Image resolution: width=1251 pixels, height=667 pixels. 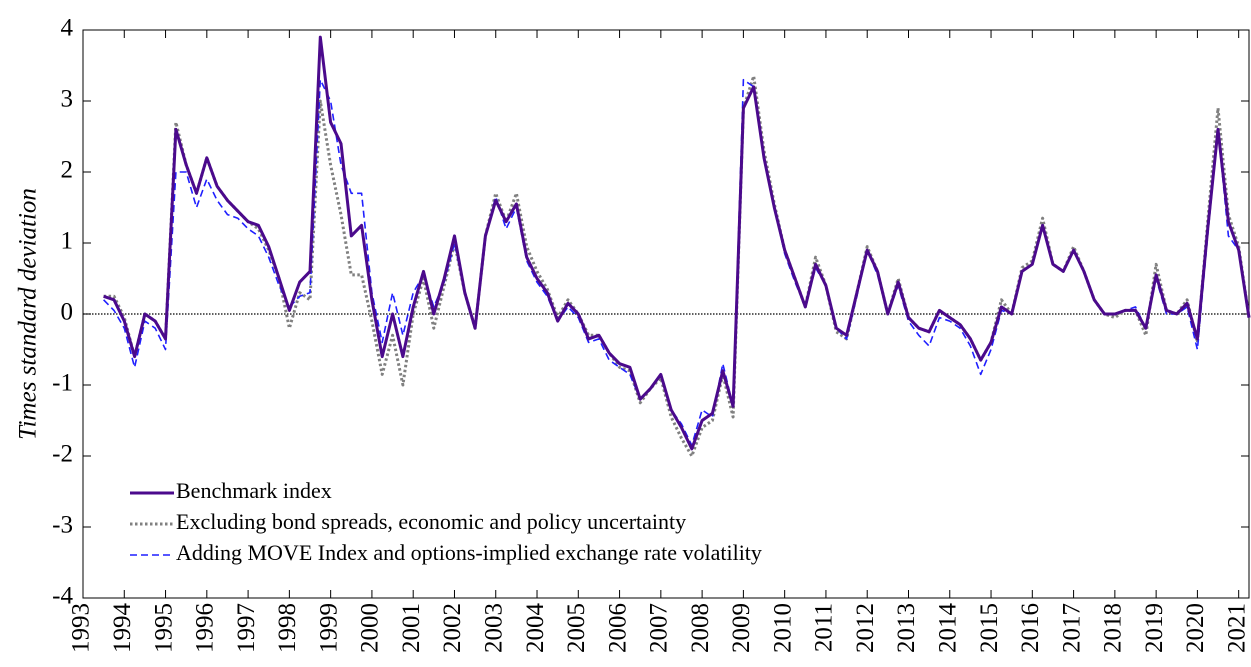 What do you see at coordinates (741, 628) in the screenshot?
I see `x-tick-label: 2009` at bounding box center [741, 628].